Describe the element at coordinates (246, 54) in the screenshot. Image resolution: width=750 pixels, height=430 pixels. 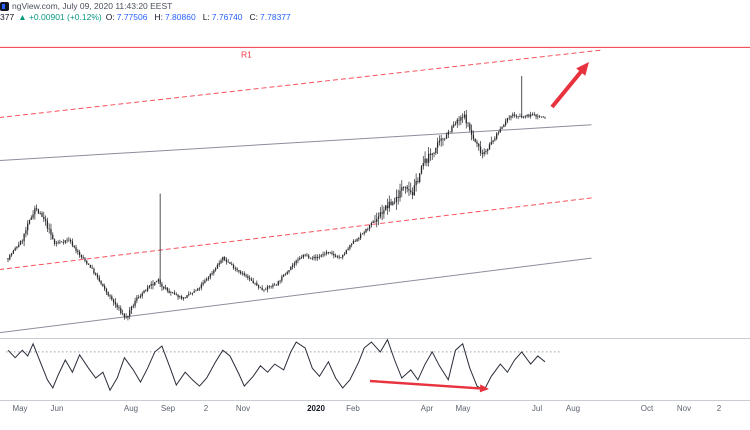
I see `r1-label: R1` at that location.